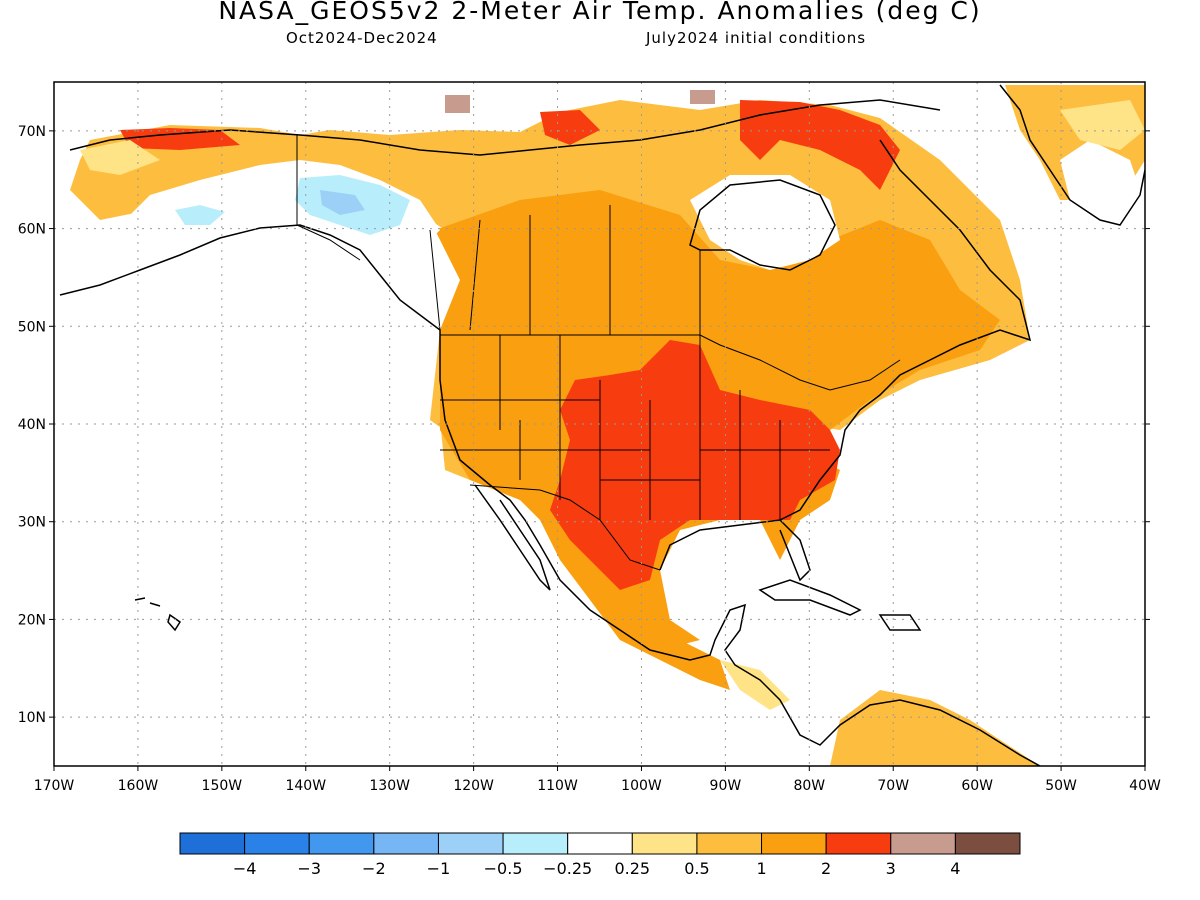 The height and width of the screenshot is (900, 1200). Describe the element at coordinates (138, 786) in the screenshot. I see `lon-label: 160W` at that location.